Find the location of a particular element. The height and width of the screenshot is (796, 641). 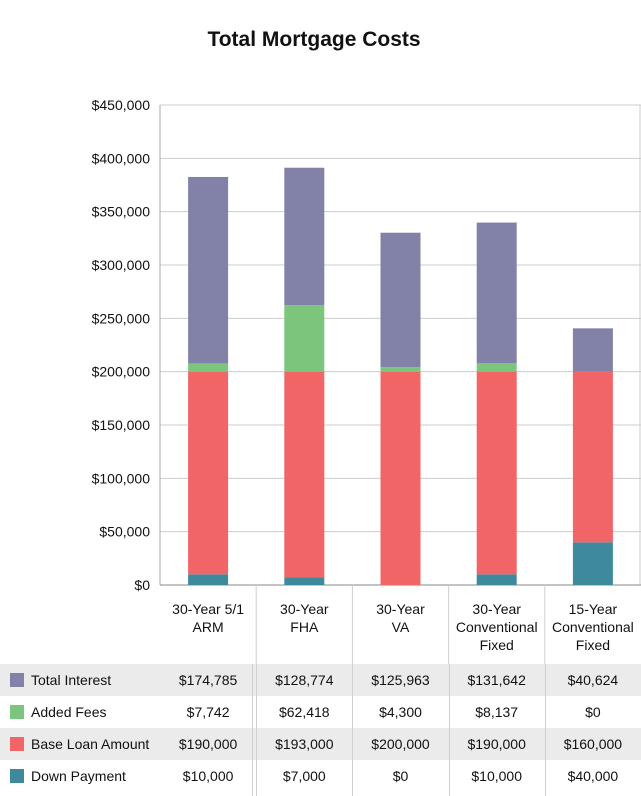

legend-label: Down Payment is located at coordinates (78, 776).